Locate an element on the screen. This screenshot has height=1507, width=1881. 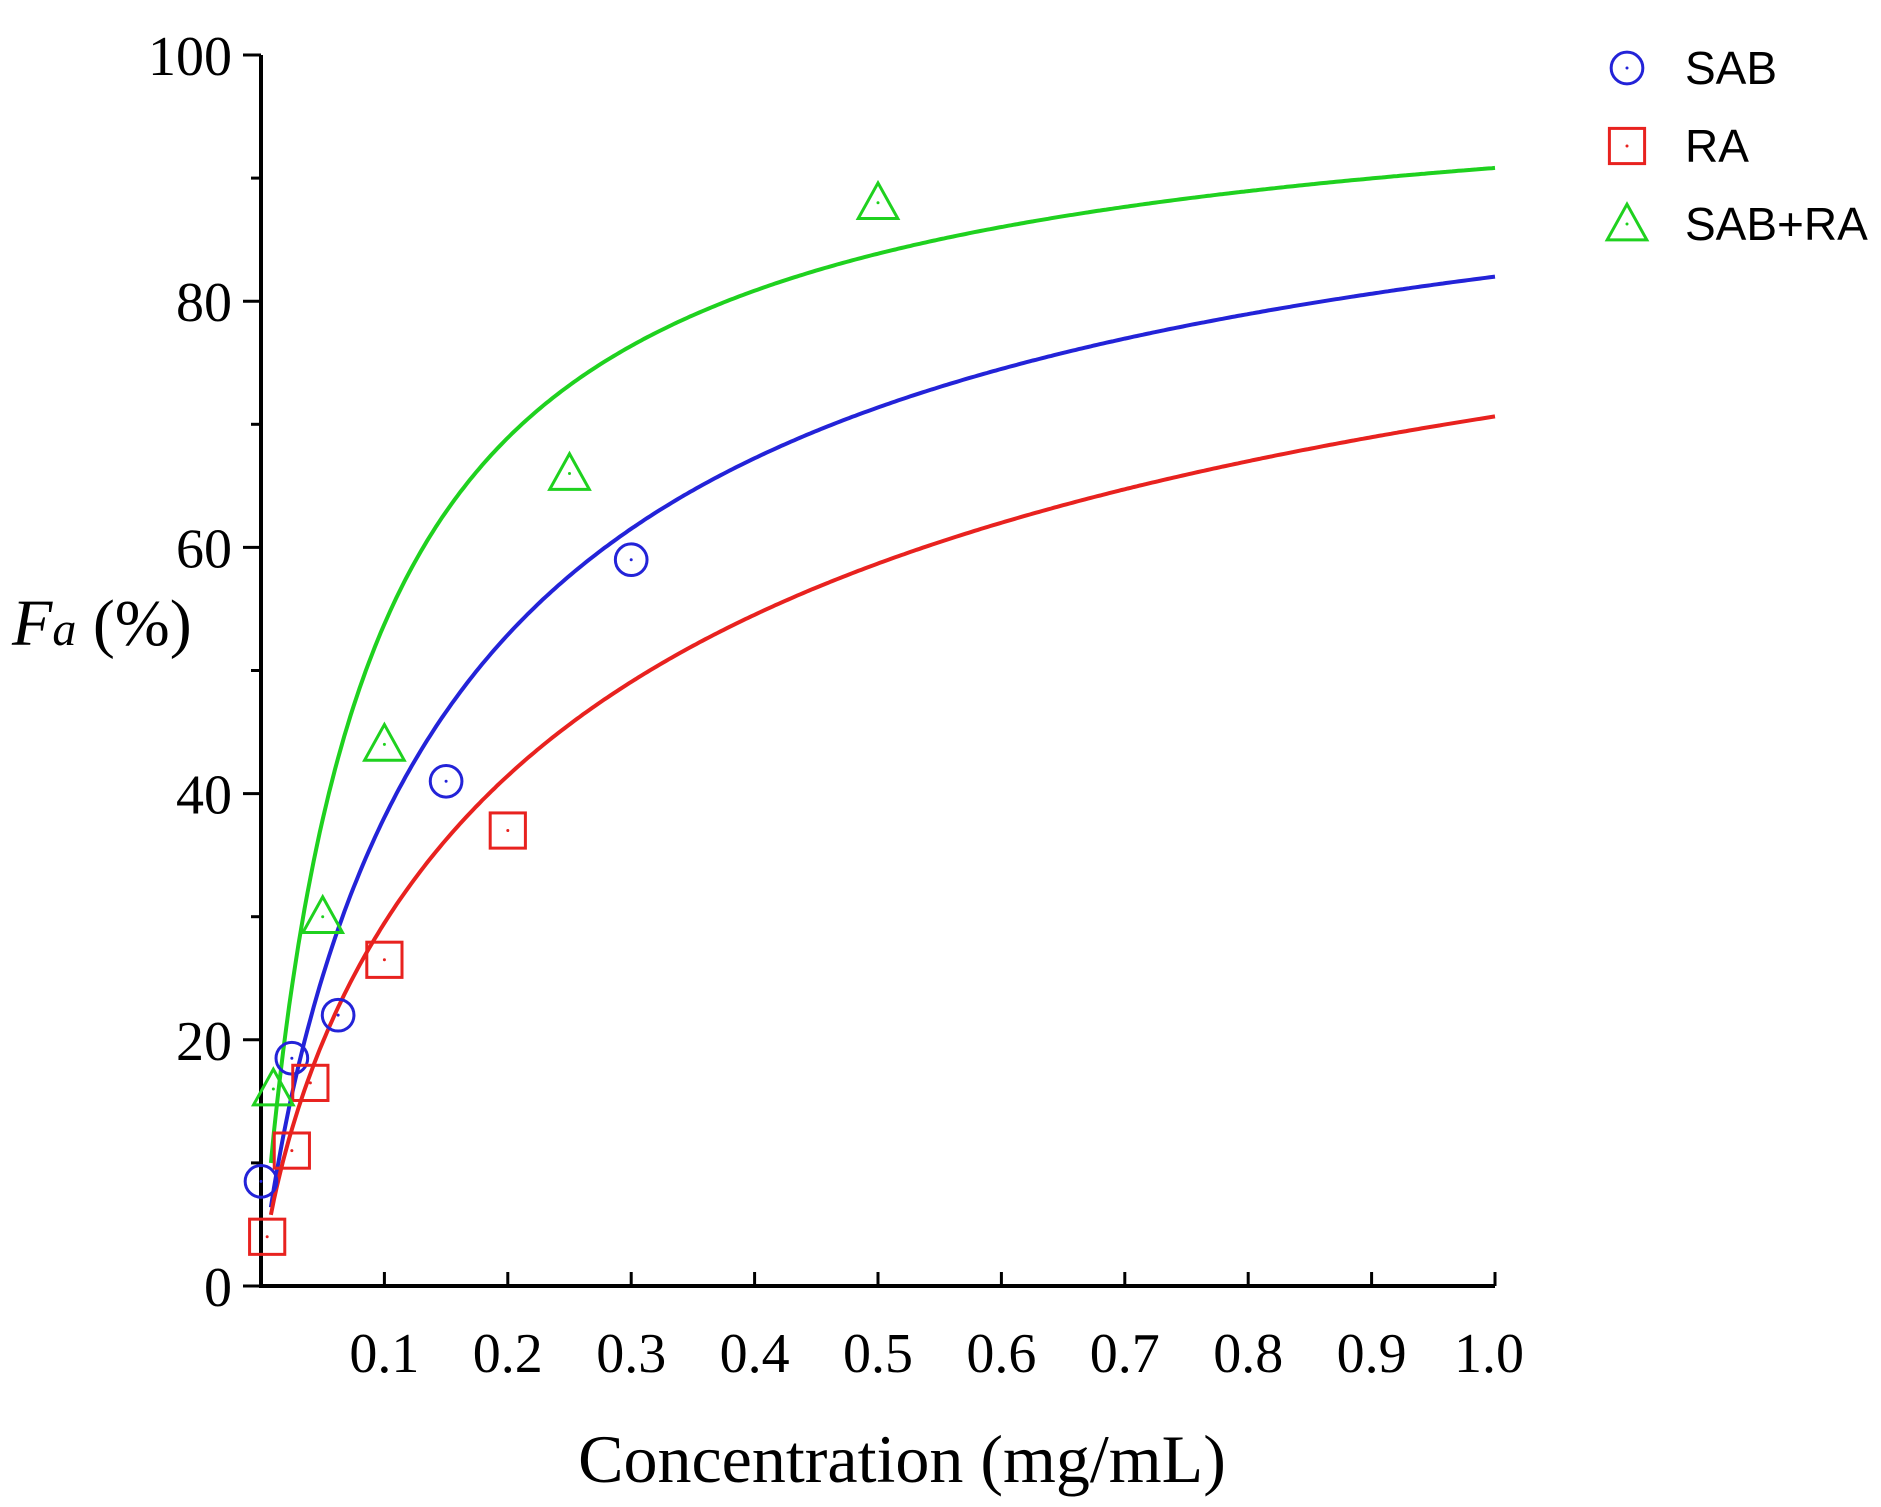
legend-marker-sab-shape is located at coordinates (1627, 68).